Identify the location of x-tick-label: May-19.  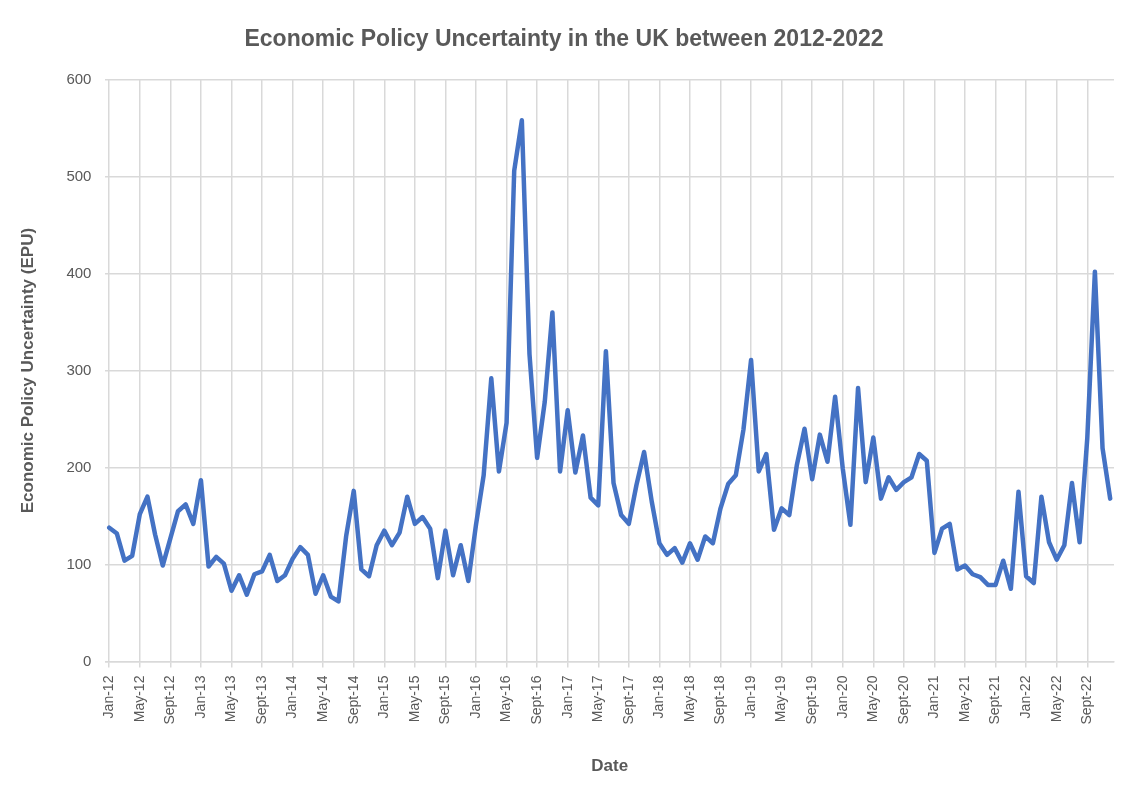
(780, 699).